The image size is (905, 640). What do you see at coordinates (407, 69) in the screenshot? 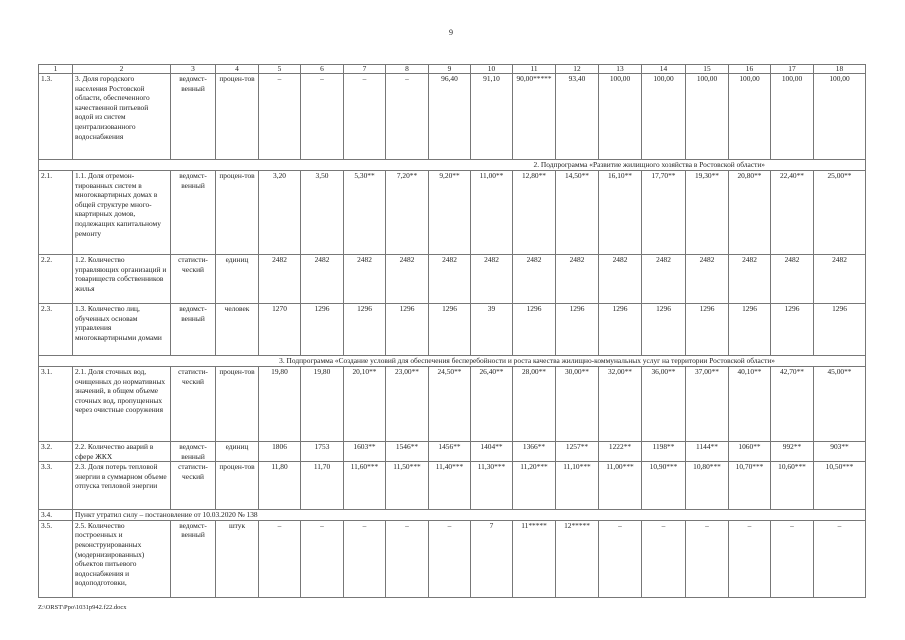
I see `column-number: 8` at bounding box center [407, 69].